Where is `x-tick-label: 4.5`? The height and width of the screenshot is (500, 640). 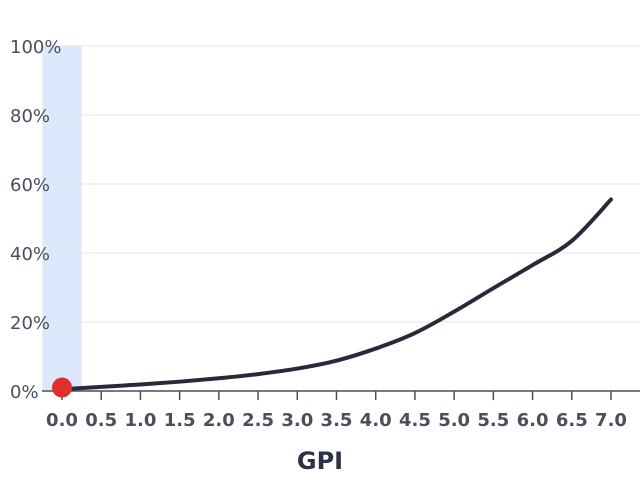 x-tick-label: 4.5 is located at coordinates (415, 420).